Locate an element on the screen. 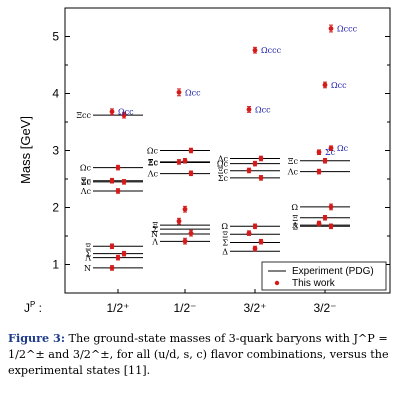 The height and width of the screenshot is (400, 414). legend: Experiment (PDG)This work is located at coordinates (324, 276).